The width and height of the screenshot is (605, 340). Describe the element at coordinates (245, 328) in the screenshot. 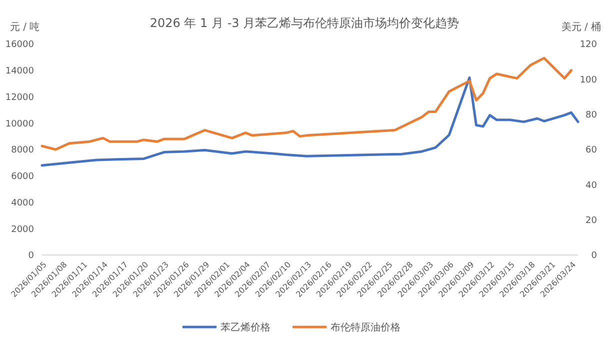

I see `legend-label: 苯乙烯价格` at that location.